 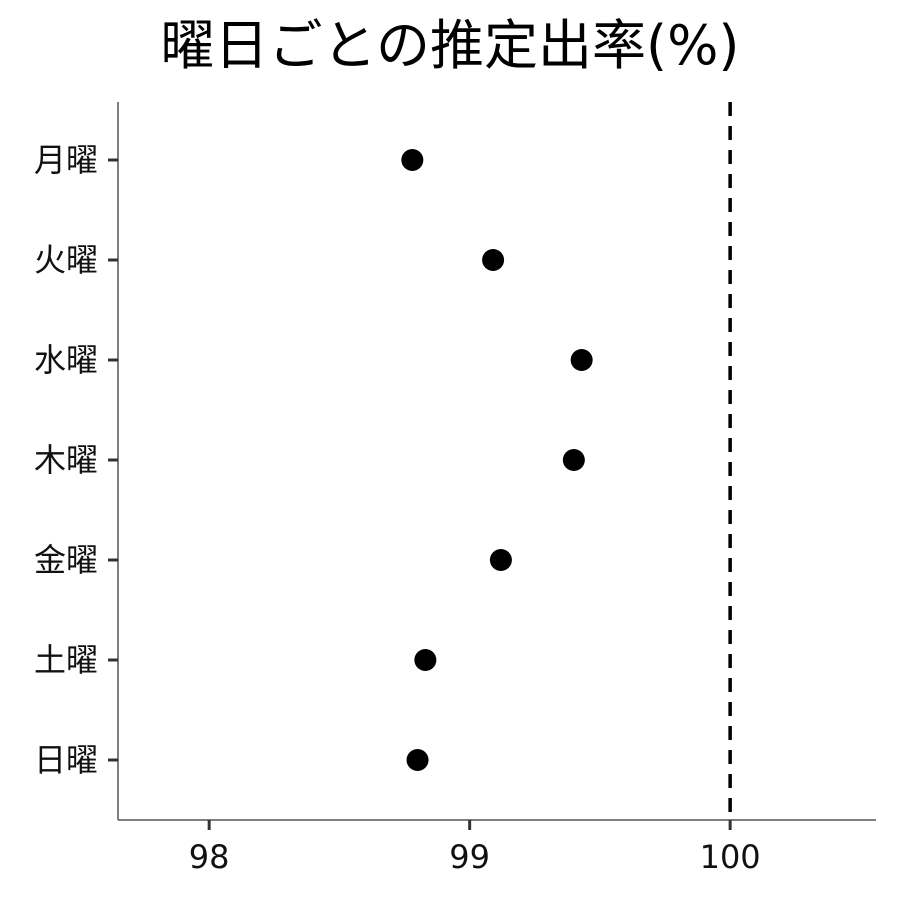 What do you see at coordinates (66, 160) in the screenshot?
I see `y-tick-label: 月曜` at bounding box center [66, 160].